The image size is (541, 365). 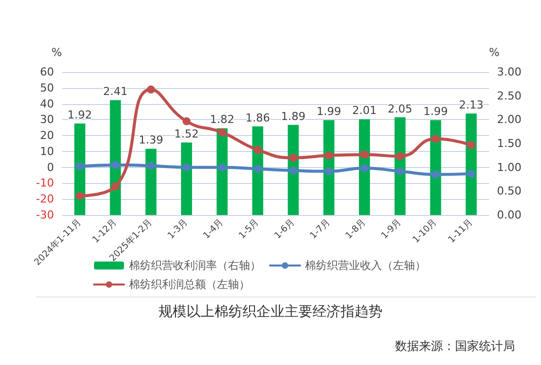 What do you see at coordinates (257, 117) in the screenshot?
I see `data-label: 1.86` at bounding box center [257, 117].